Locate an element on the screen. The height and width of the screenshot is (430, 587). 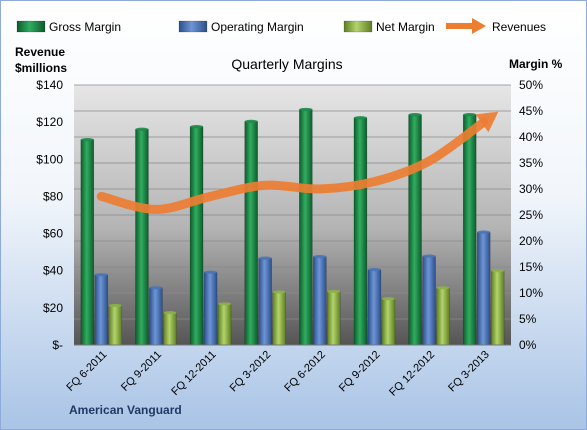
legend-revenues-label: Revenues is located at coordinates (519, 27).